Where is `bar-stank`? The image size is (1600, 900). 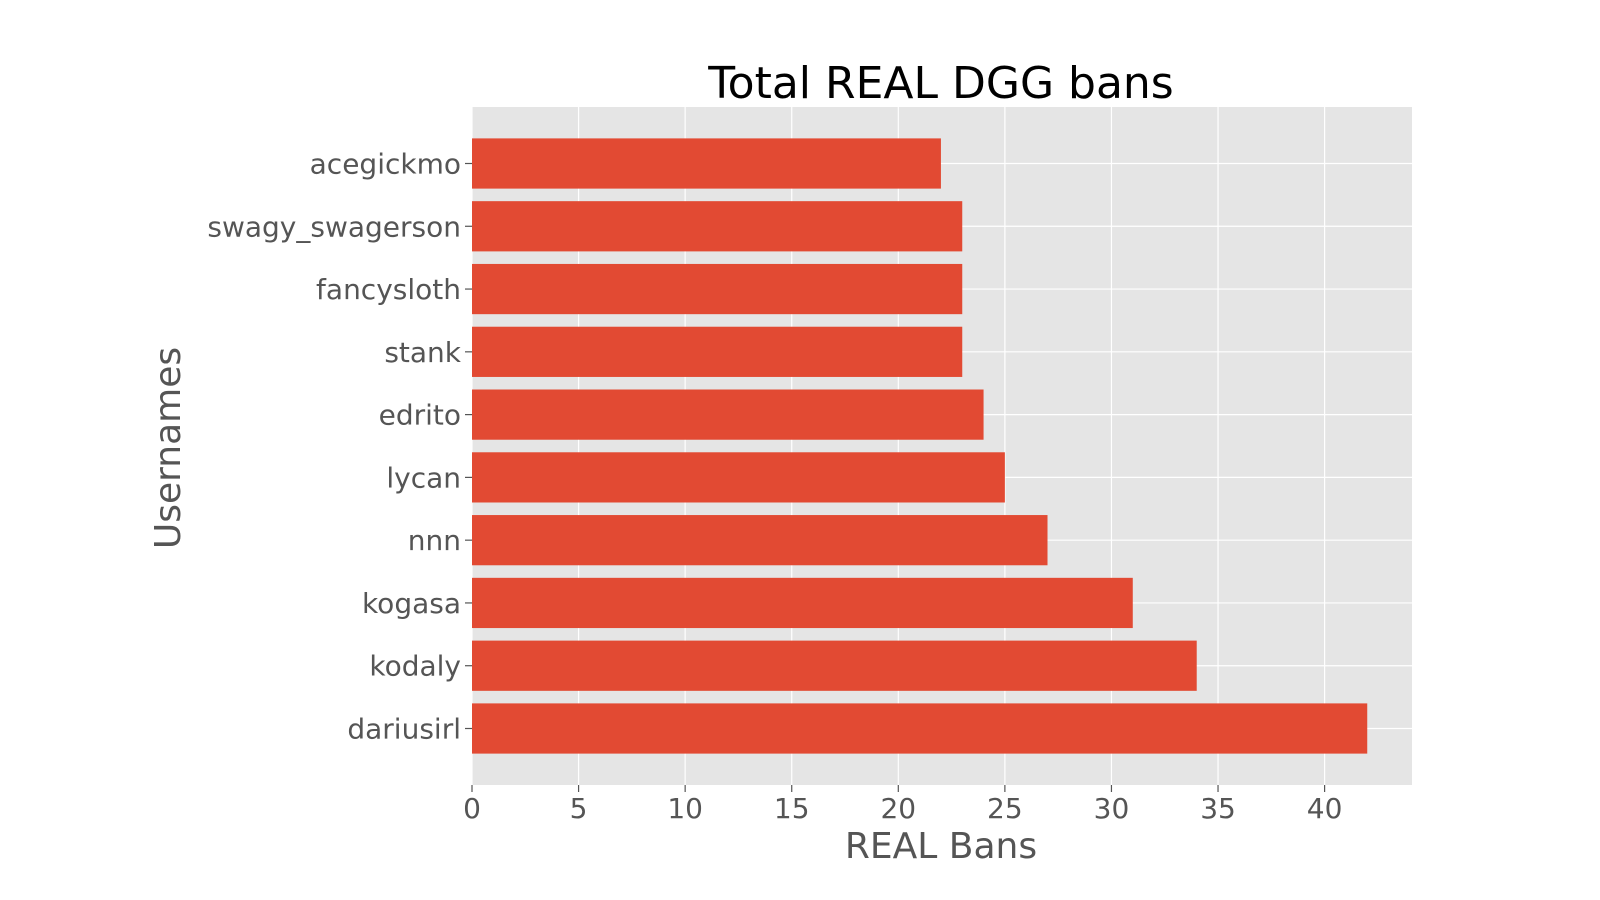 bar-stank is located at coordinates (717, 351).